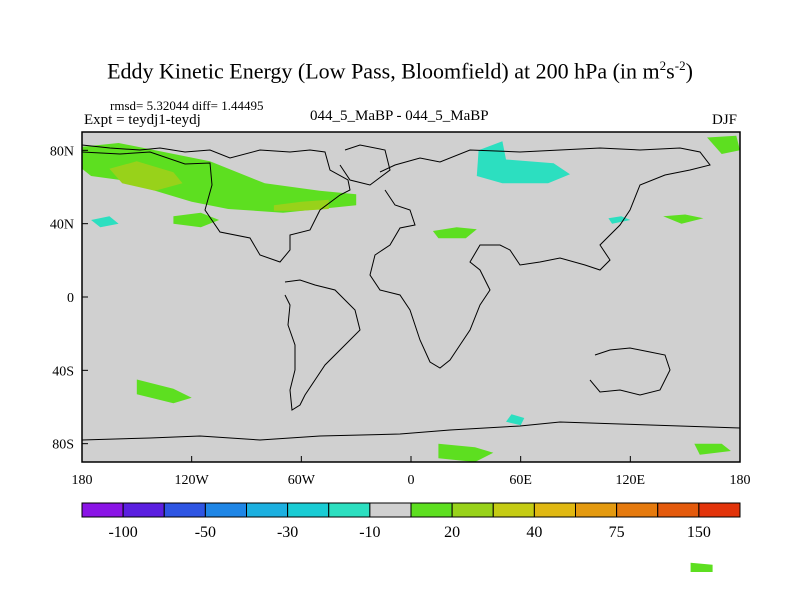 The height and width of the screenshot is (600, 800). I want to click on anomaly-antarctic-pacific-positive, so click(701, 567).